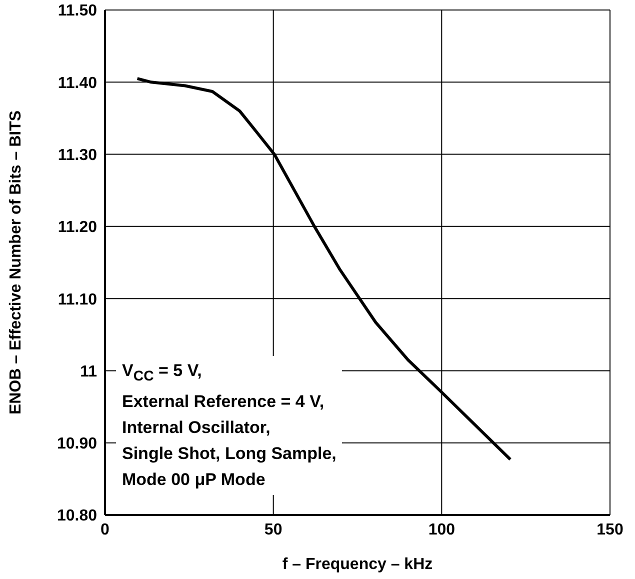 The image size is (635, 579). What do you see at coordinates (357, 564) in the screenshot?
I see `x-axis-title: f – Frequency – kHz` at bounding box center [357, 564].